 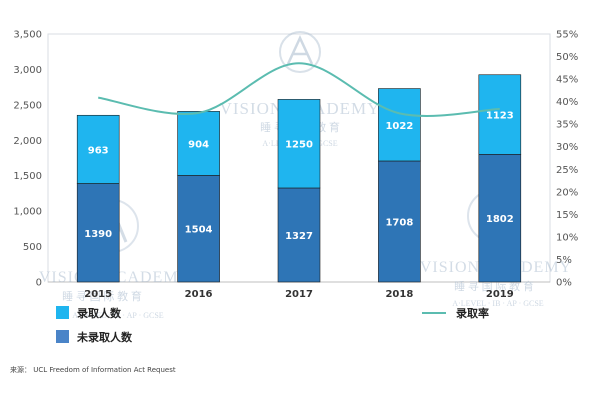 I want to click on data-label-rejected: 1802, so click(x=500, y=219).